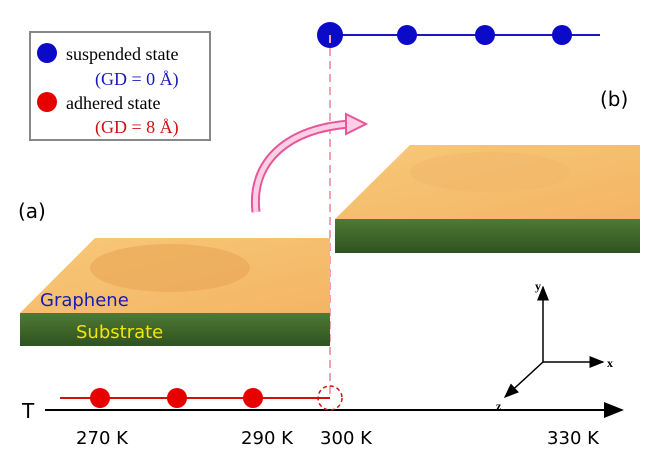  I want to click on depression, so click(170, 268).